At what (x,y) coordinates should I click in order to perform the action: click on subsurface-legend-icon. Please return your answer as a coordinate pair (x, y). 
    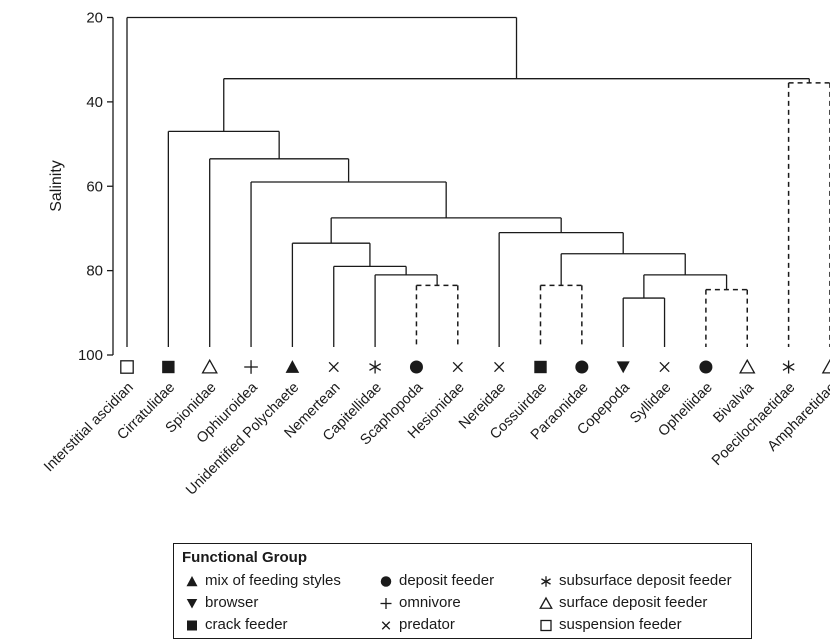
    Looking at the image, I should click on (546, 581).